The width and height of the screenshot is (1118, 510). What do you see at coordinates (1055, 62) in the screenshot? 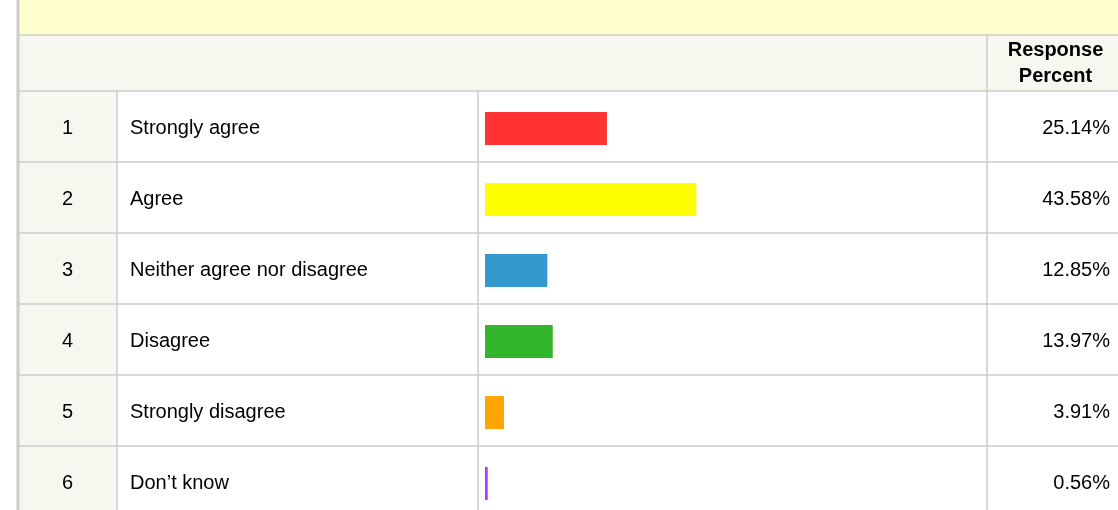
I see `text: Response Percent` at bounding box center [1055, 62].